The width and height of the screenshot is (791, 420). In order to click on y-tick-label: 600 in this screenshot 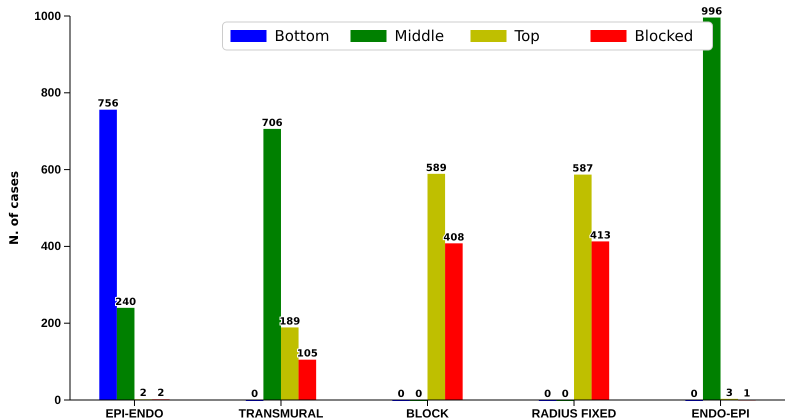, I will do `click(51, 169)`.